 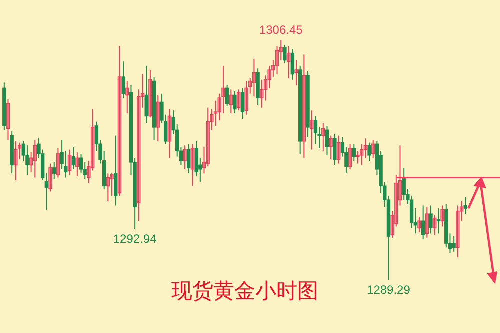 I want to click on annotation: 1292.94, so click(x=135, y=239).